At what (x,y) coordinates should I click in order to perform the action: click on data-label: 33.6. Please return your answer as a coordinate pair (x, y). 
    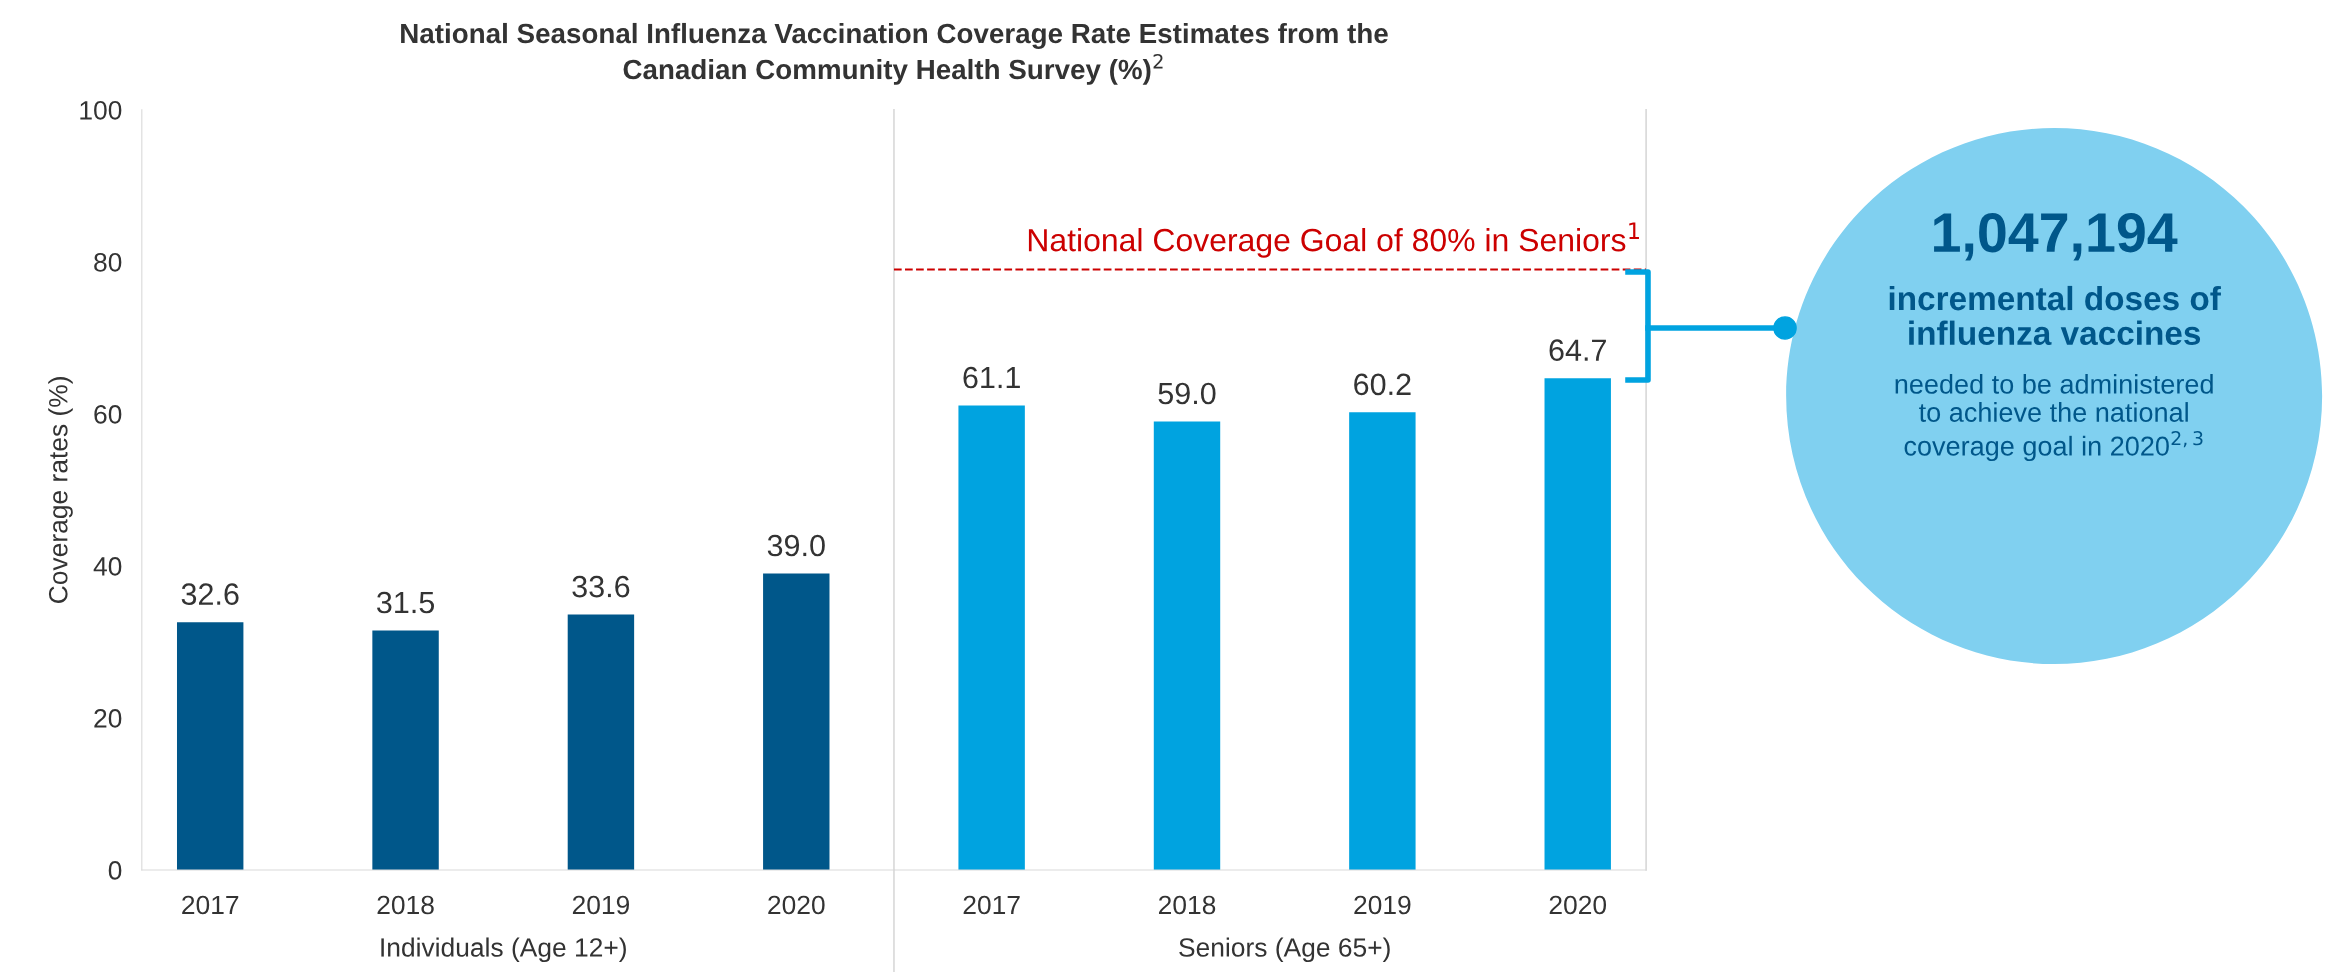
    Looking at the image, I should click on (601, 586).